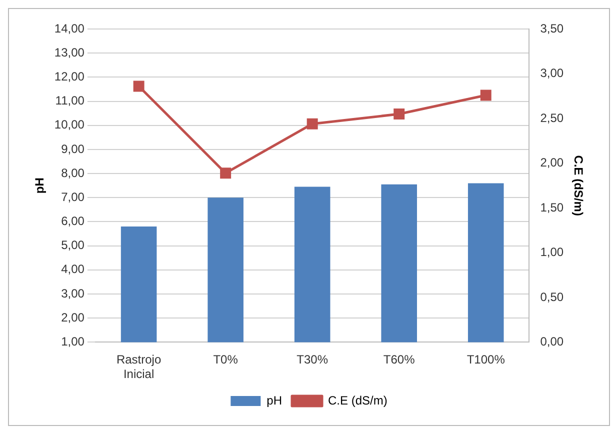  I want to click on y2-tick-label: 1,50, so click(552, 207).